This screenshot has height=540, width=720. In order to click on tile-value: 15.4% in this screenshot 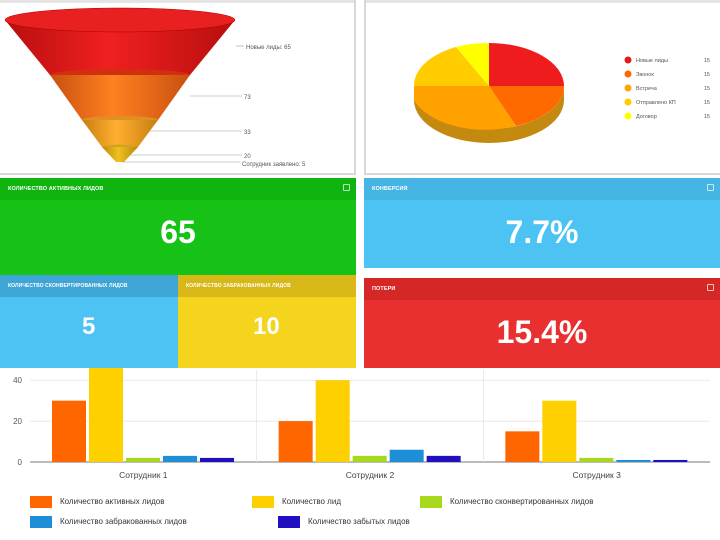, I will do `click(542, 332)`.